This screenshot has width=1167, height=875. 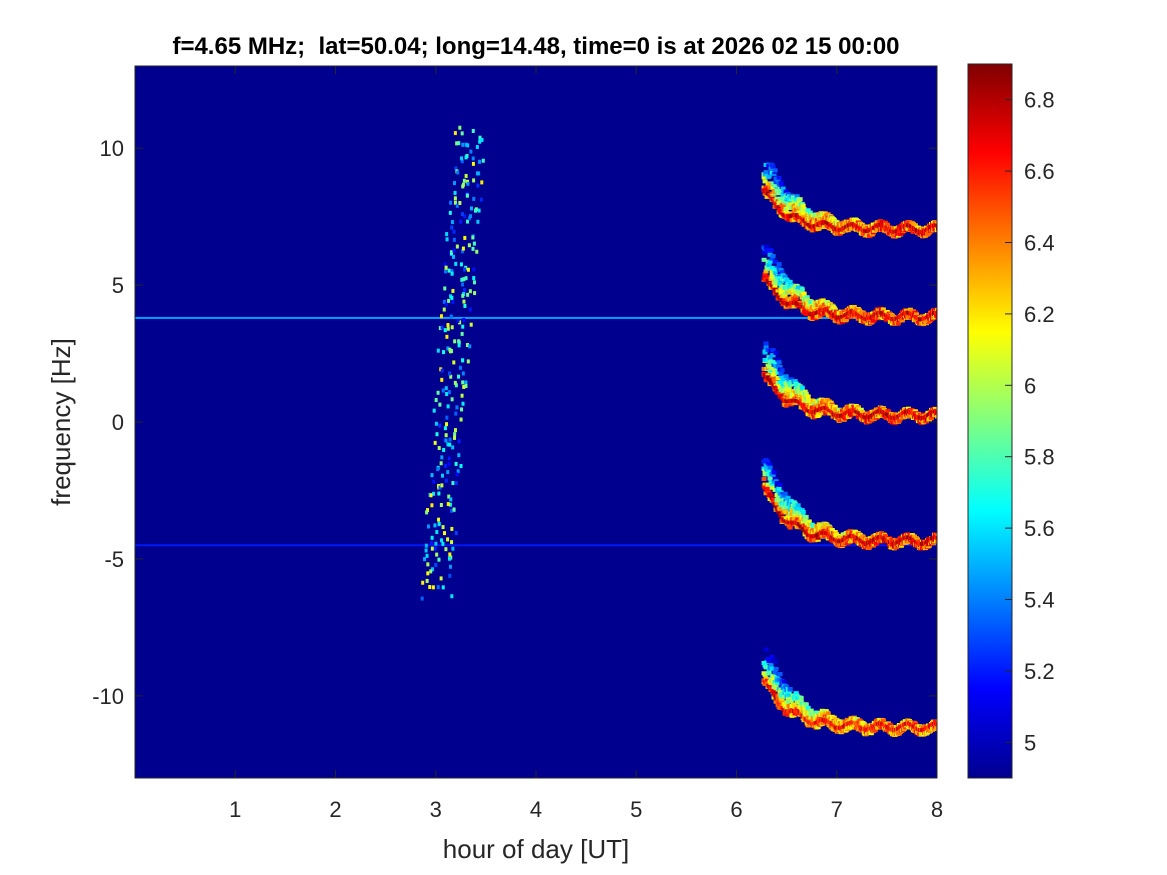 I want to click on trace-core-cell, so click(x=936, y=313).